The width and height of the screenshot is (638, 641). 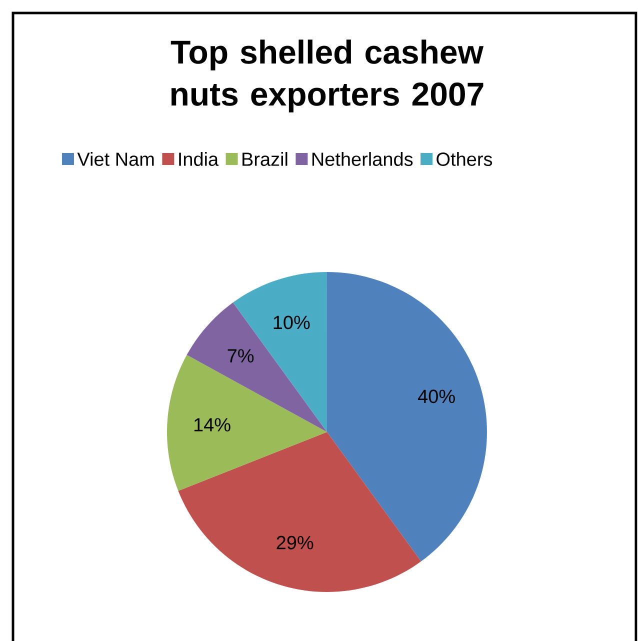 What do you see at coordinates (212, 425) in the screenshot?
I see `data-label: 14%` at bounding box center [212, 425].